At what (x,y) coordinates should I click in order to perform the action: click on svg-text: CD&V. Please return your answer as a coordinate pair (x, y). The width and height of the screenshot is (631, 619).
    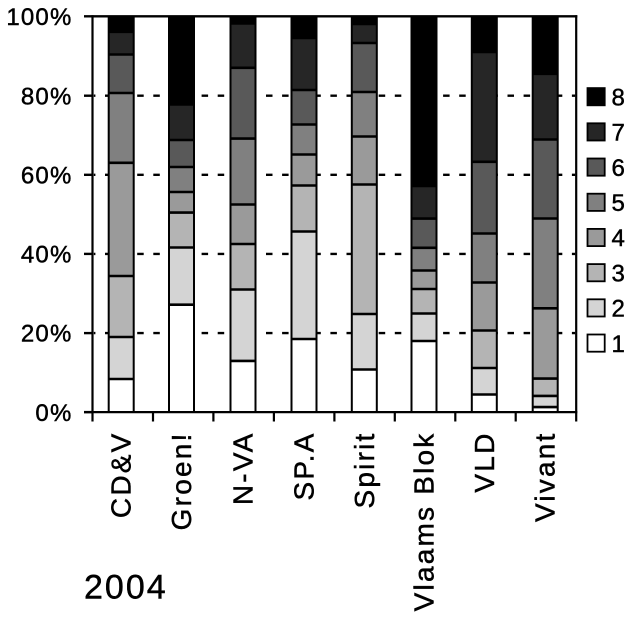
    Looking at the image, I should click on (121, 475).